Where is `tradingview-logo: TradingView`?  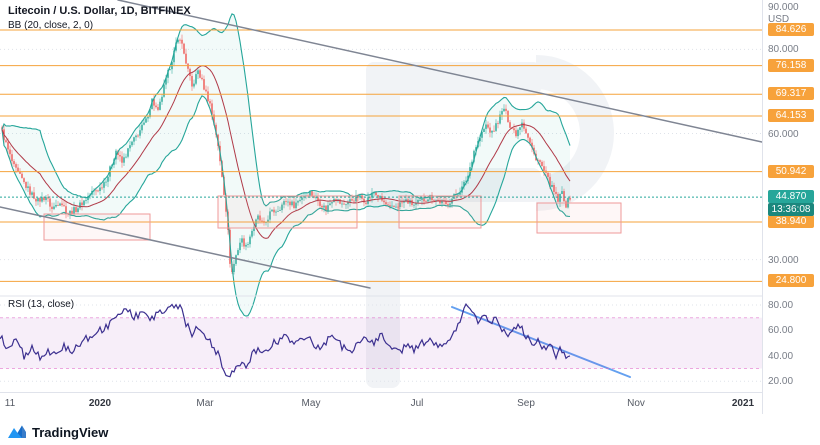 tradingview-logo: TradingView is located at coordinates (57, 432).